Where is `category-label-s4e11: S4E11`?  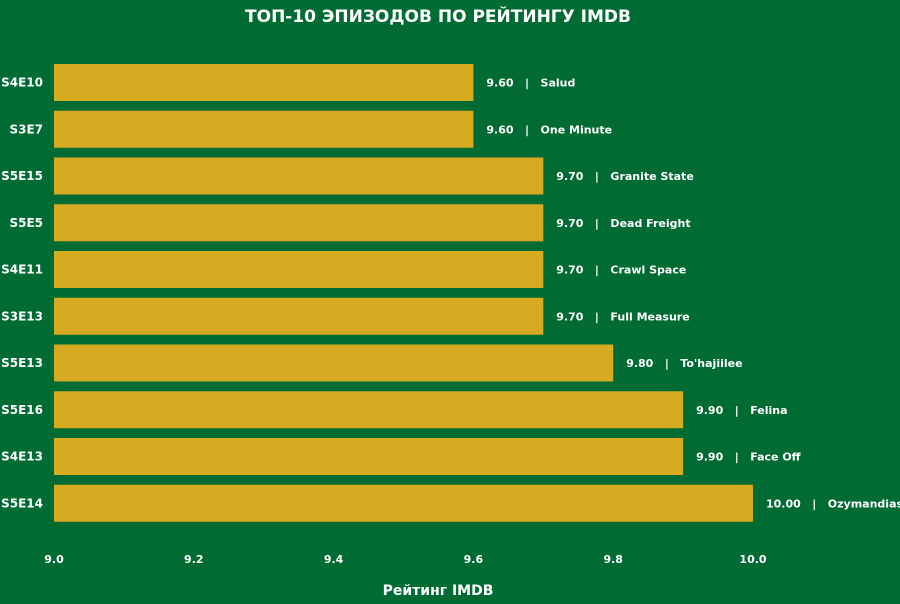
category-label-s4e11: S4E11 is located at coordinates (22, 270).